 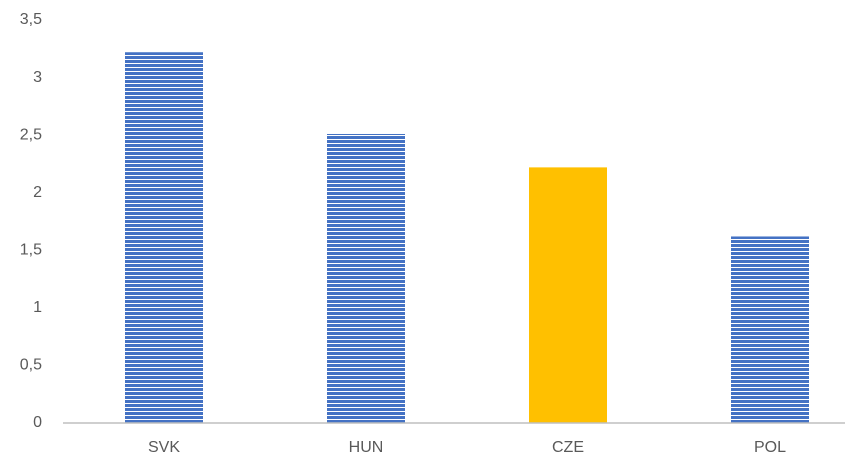 I want to click on y-tick-label: 3,5, so click(x=31, y=19).